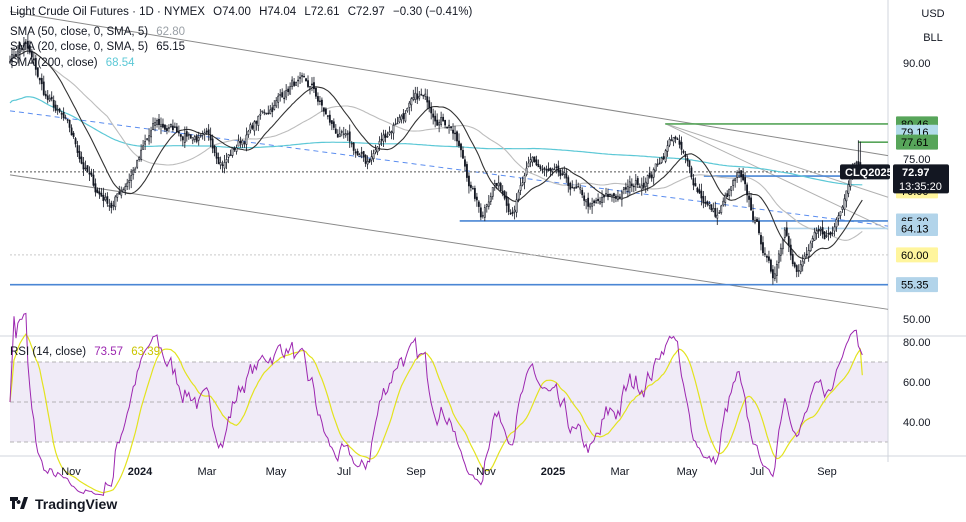  What do you see at coordinates (79, 32) in the screenshot?
I see `sma50-label: SMA (50, close, 0, SMA, 5)` at bounding box center [79, 32].